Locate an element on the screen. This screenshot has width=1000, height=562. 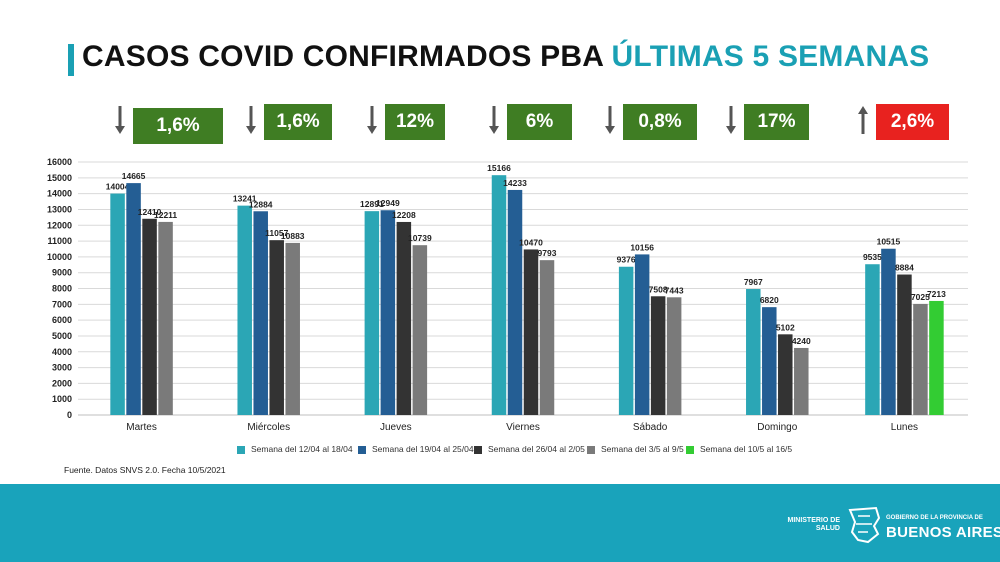
variation-badge: 2,6% is located at coordinates (912, 122).